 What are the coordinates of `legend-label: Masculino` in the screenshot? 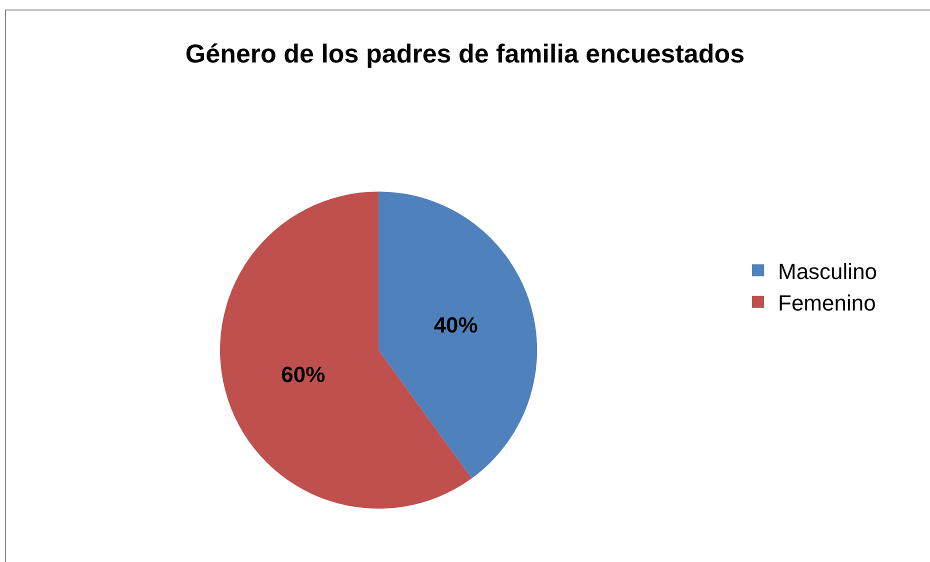 It's located at (828, 271).